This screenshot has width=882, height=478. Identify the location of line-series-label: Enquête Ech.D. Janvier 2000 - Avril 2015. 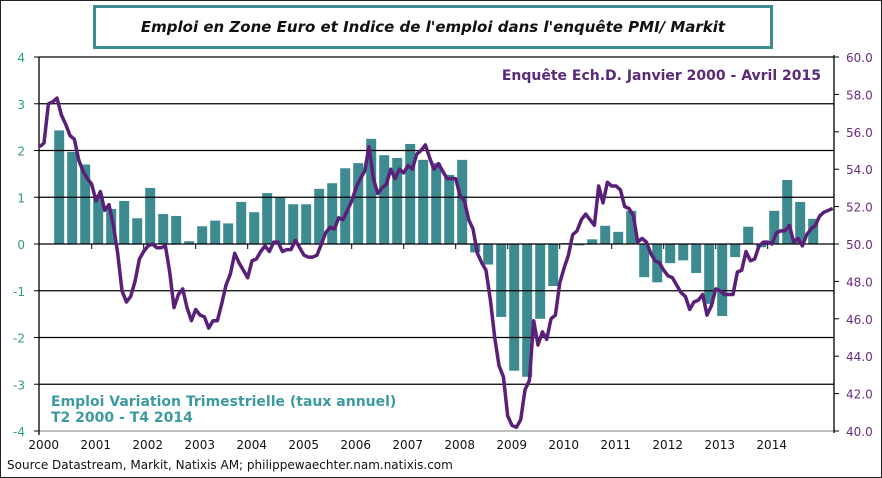
(661, 76).